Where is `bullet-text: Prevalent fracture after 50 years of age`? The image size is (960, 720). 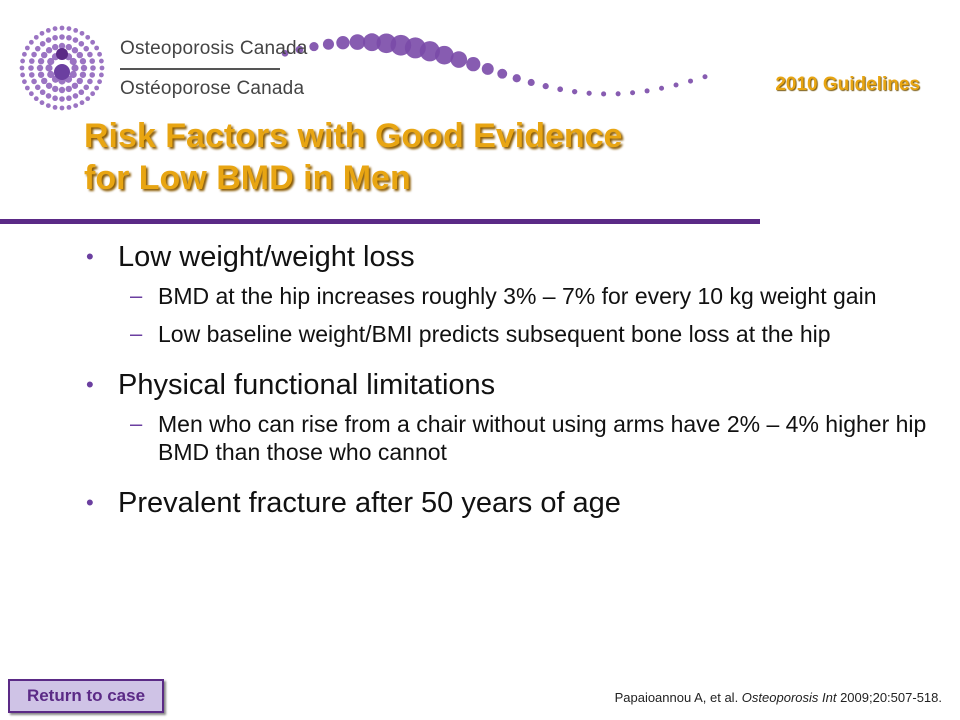 bullet-text: Prevalent fracture after 50 years of age is located at coordinates (369, 503).